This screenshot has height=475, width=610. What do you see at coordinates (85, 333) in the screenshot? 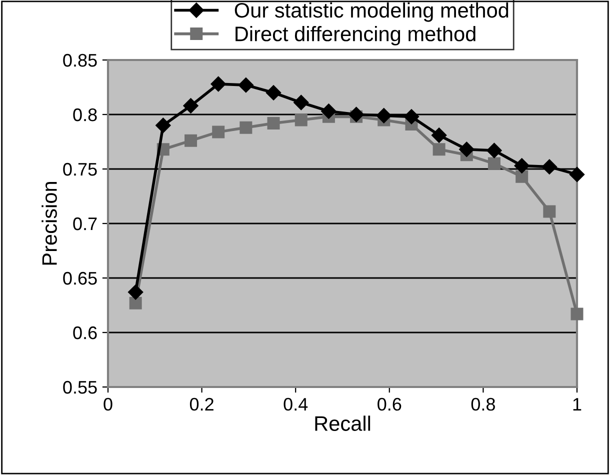
I see `y-tick-label: 0.6` at bounding box center [85, 333].